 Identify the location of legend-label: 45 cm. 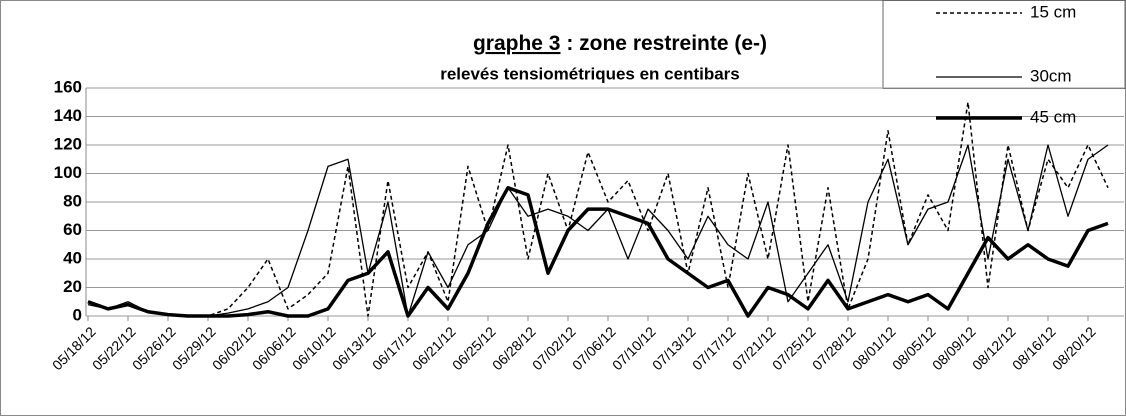
(1053, 116).